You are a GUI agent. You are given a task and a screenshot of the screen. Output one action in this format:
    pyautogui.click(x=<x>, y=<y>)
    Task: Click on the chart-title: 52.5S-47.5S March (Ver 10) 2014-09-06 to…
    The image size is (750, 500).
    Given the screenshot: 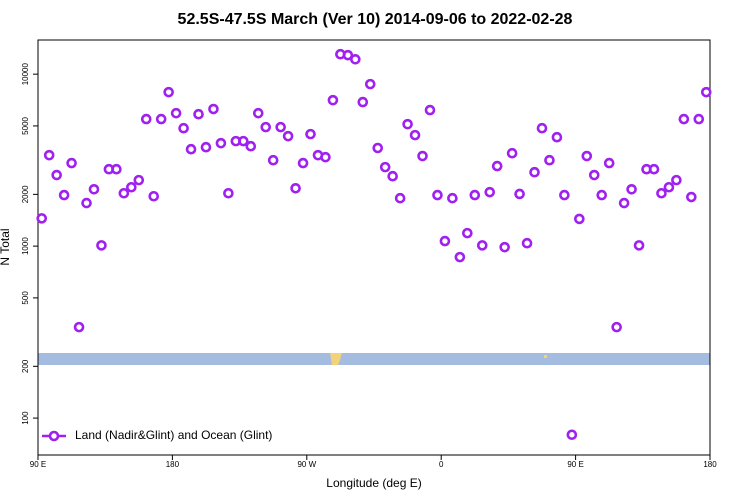 What is the action you would take?
    pyautogui.click(x=375, y=19)
    